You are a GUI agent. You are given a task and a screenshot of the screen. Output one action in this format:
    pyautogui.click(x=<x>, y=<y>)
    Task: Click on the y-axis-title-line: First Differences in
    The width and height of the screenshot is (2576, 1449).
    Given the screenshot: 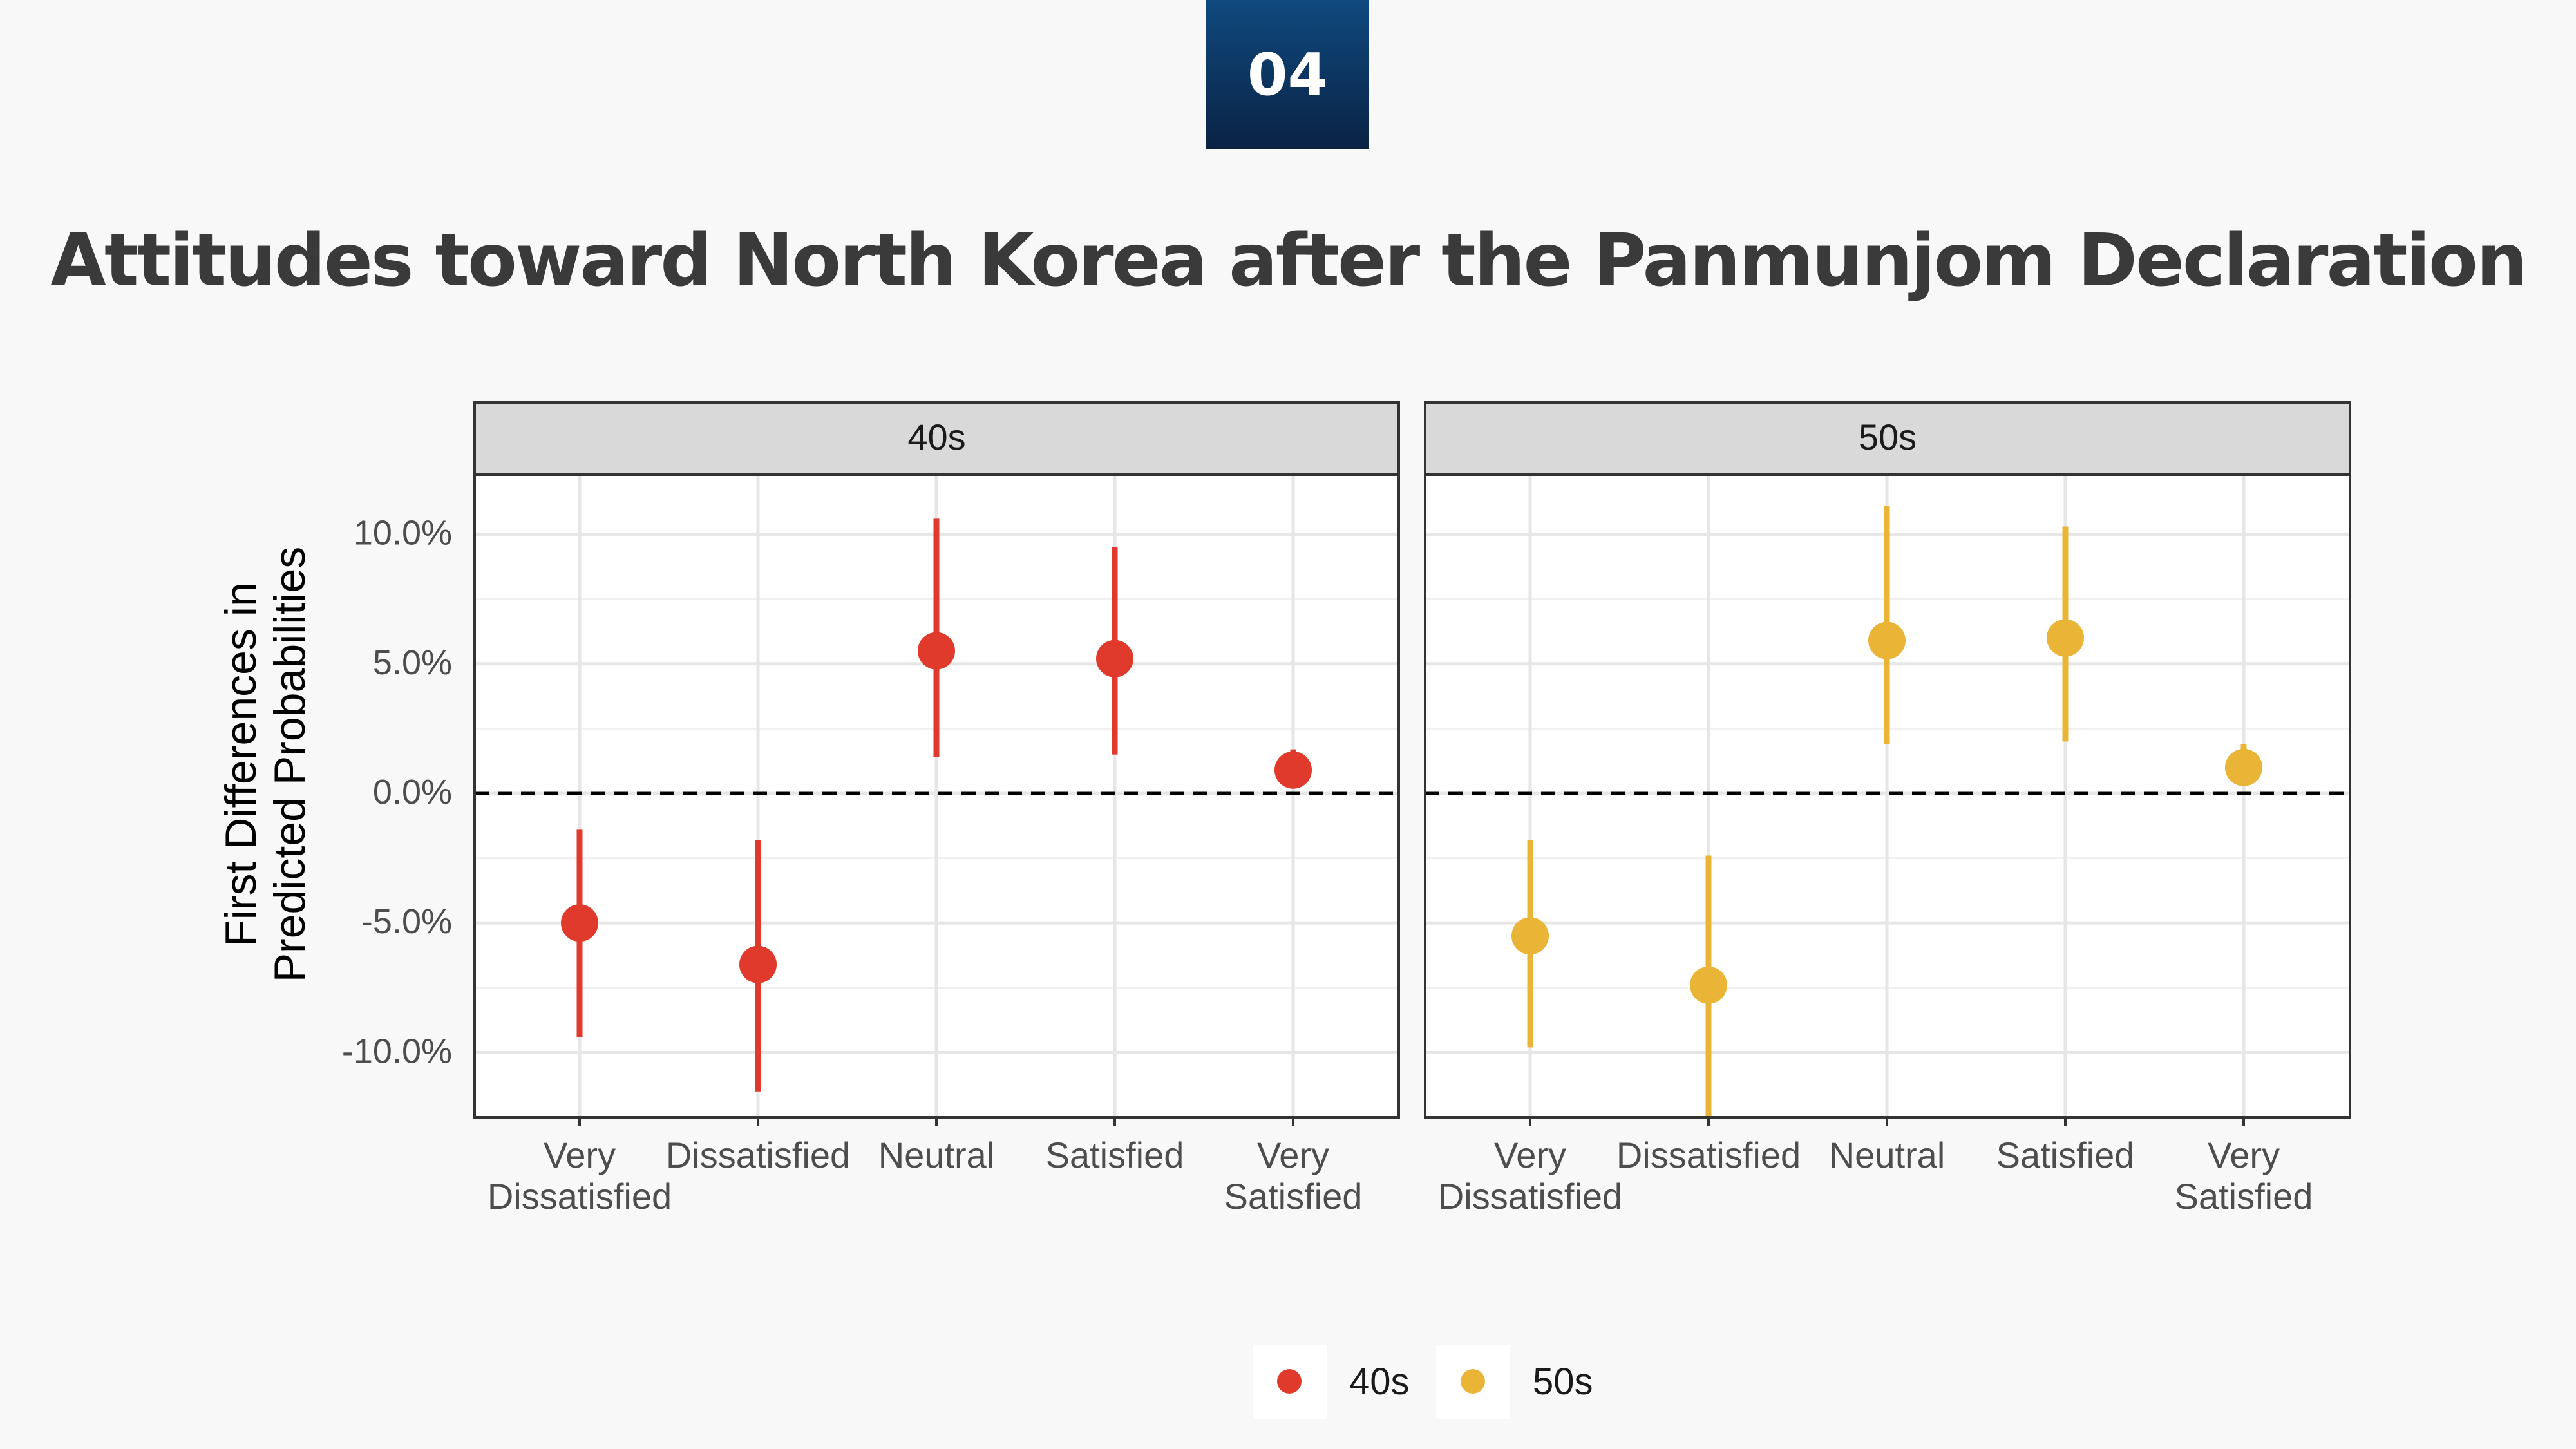 What is the action you would take?
    pyautogui.click(x=240, y=764)
    